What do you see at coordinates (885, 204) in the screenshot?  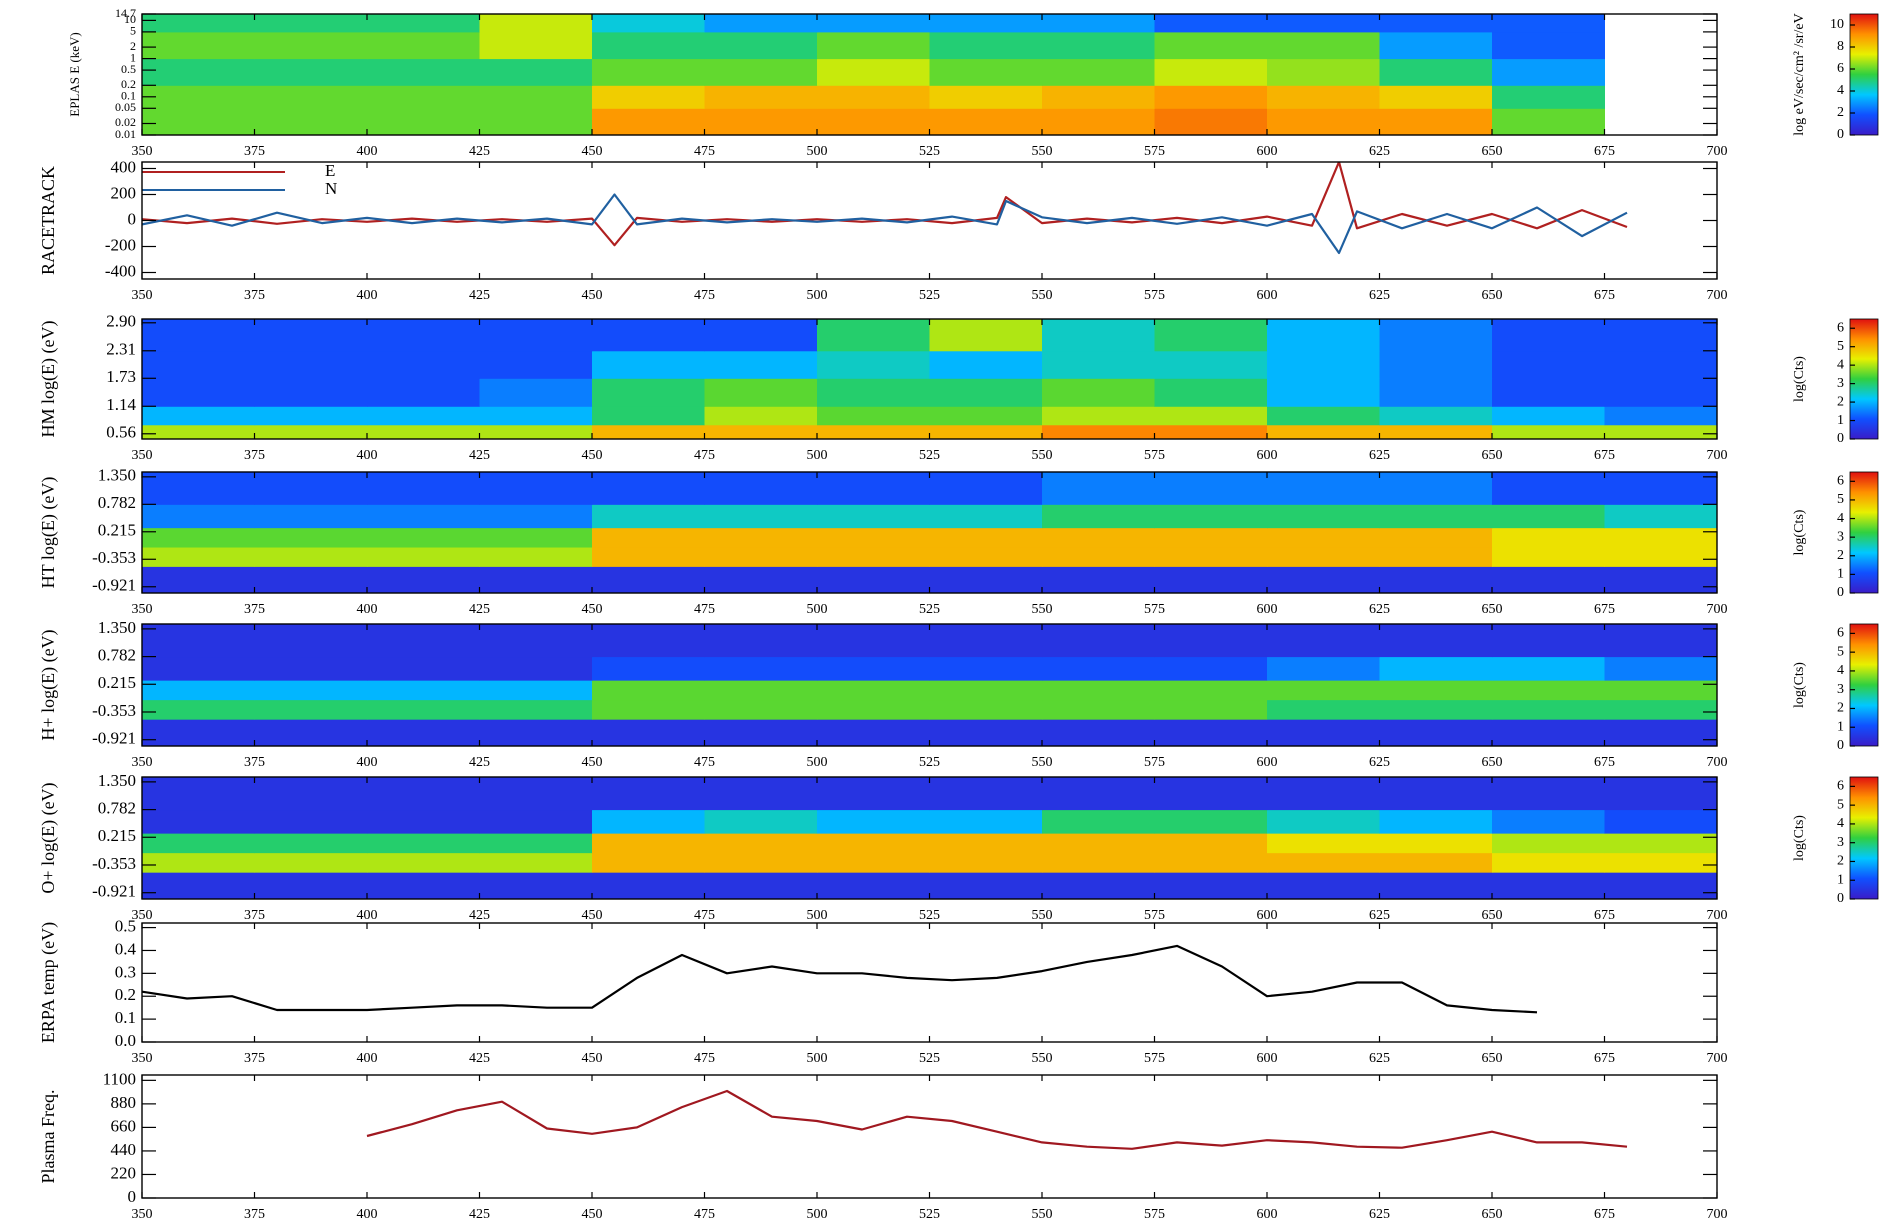 I see `series-line` at bounding box center [885, 204].